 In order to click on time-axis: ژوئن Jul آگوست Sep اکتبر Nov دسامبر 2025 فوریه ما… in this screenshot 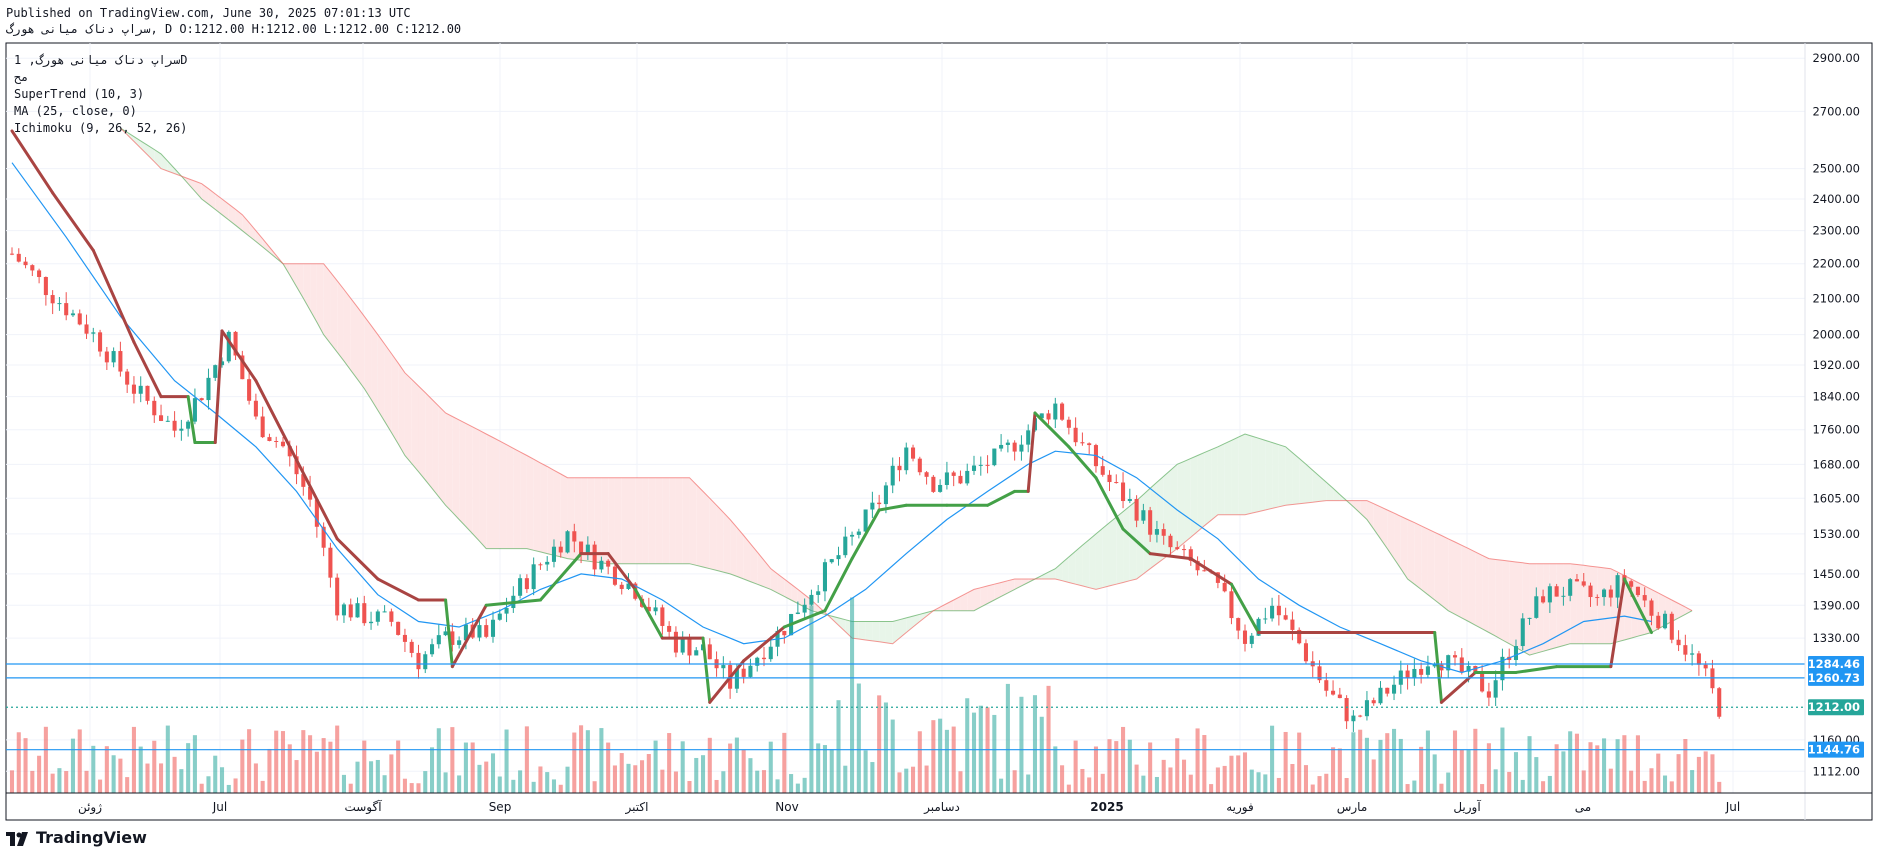, I will do `click(909, 807)`.